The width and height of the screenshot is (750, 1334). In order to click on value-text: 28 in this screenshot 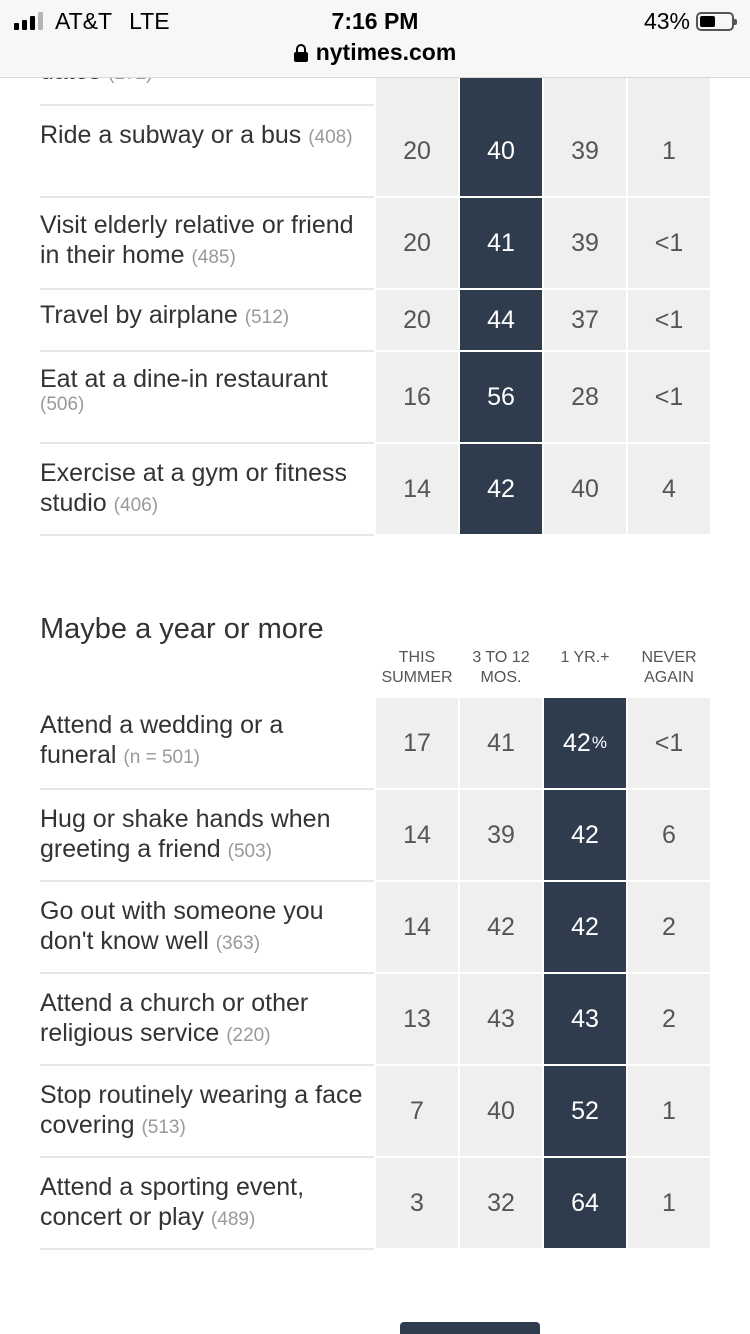, I will do `click(585, 396)`.